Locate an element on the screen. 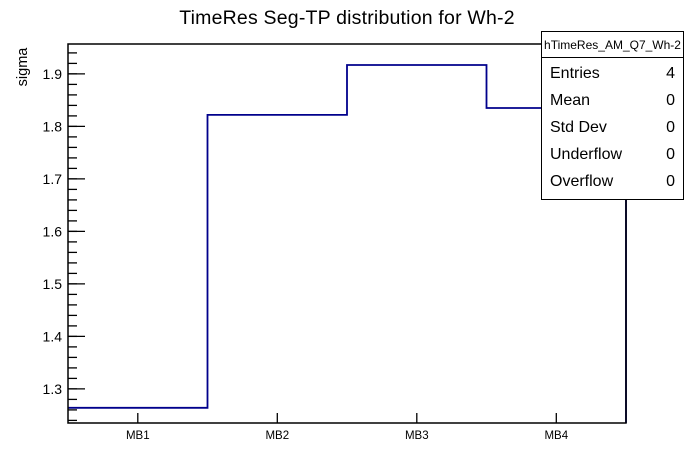 The width and height of the screenshot is (696, 472). x-tick-label: MB1 is located at coordinates (138, 436).